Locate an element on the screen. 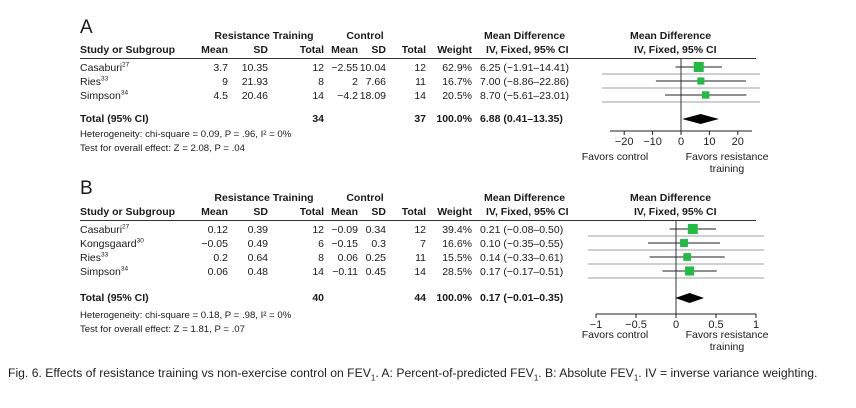  ci-text: 0.14 (−0.33–0.61) is located at coordinates (522, 258).